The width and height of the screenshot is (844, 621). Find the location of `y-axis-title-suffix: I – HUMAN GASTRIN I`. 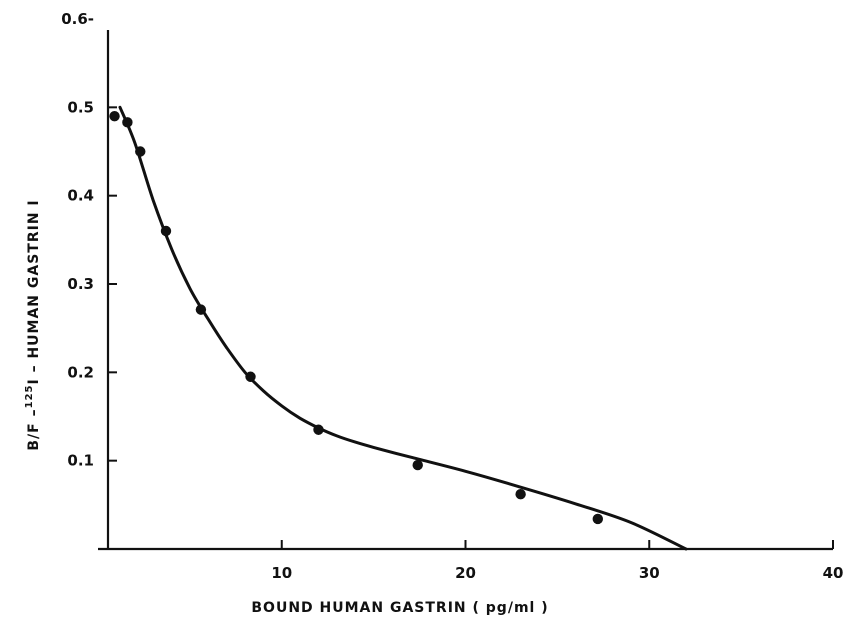

y-axis-title-suffix: I – HUMAN GASTRIN I is located at coordinates (34, 291).